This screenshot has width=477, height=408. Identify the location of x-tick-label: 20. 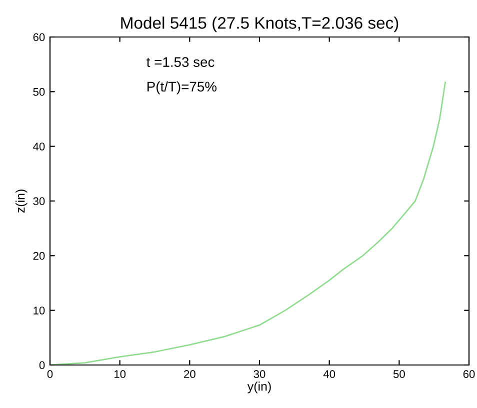
(190, 374).